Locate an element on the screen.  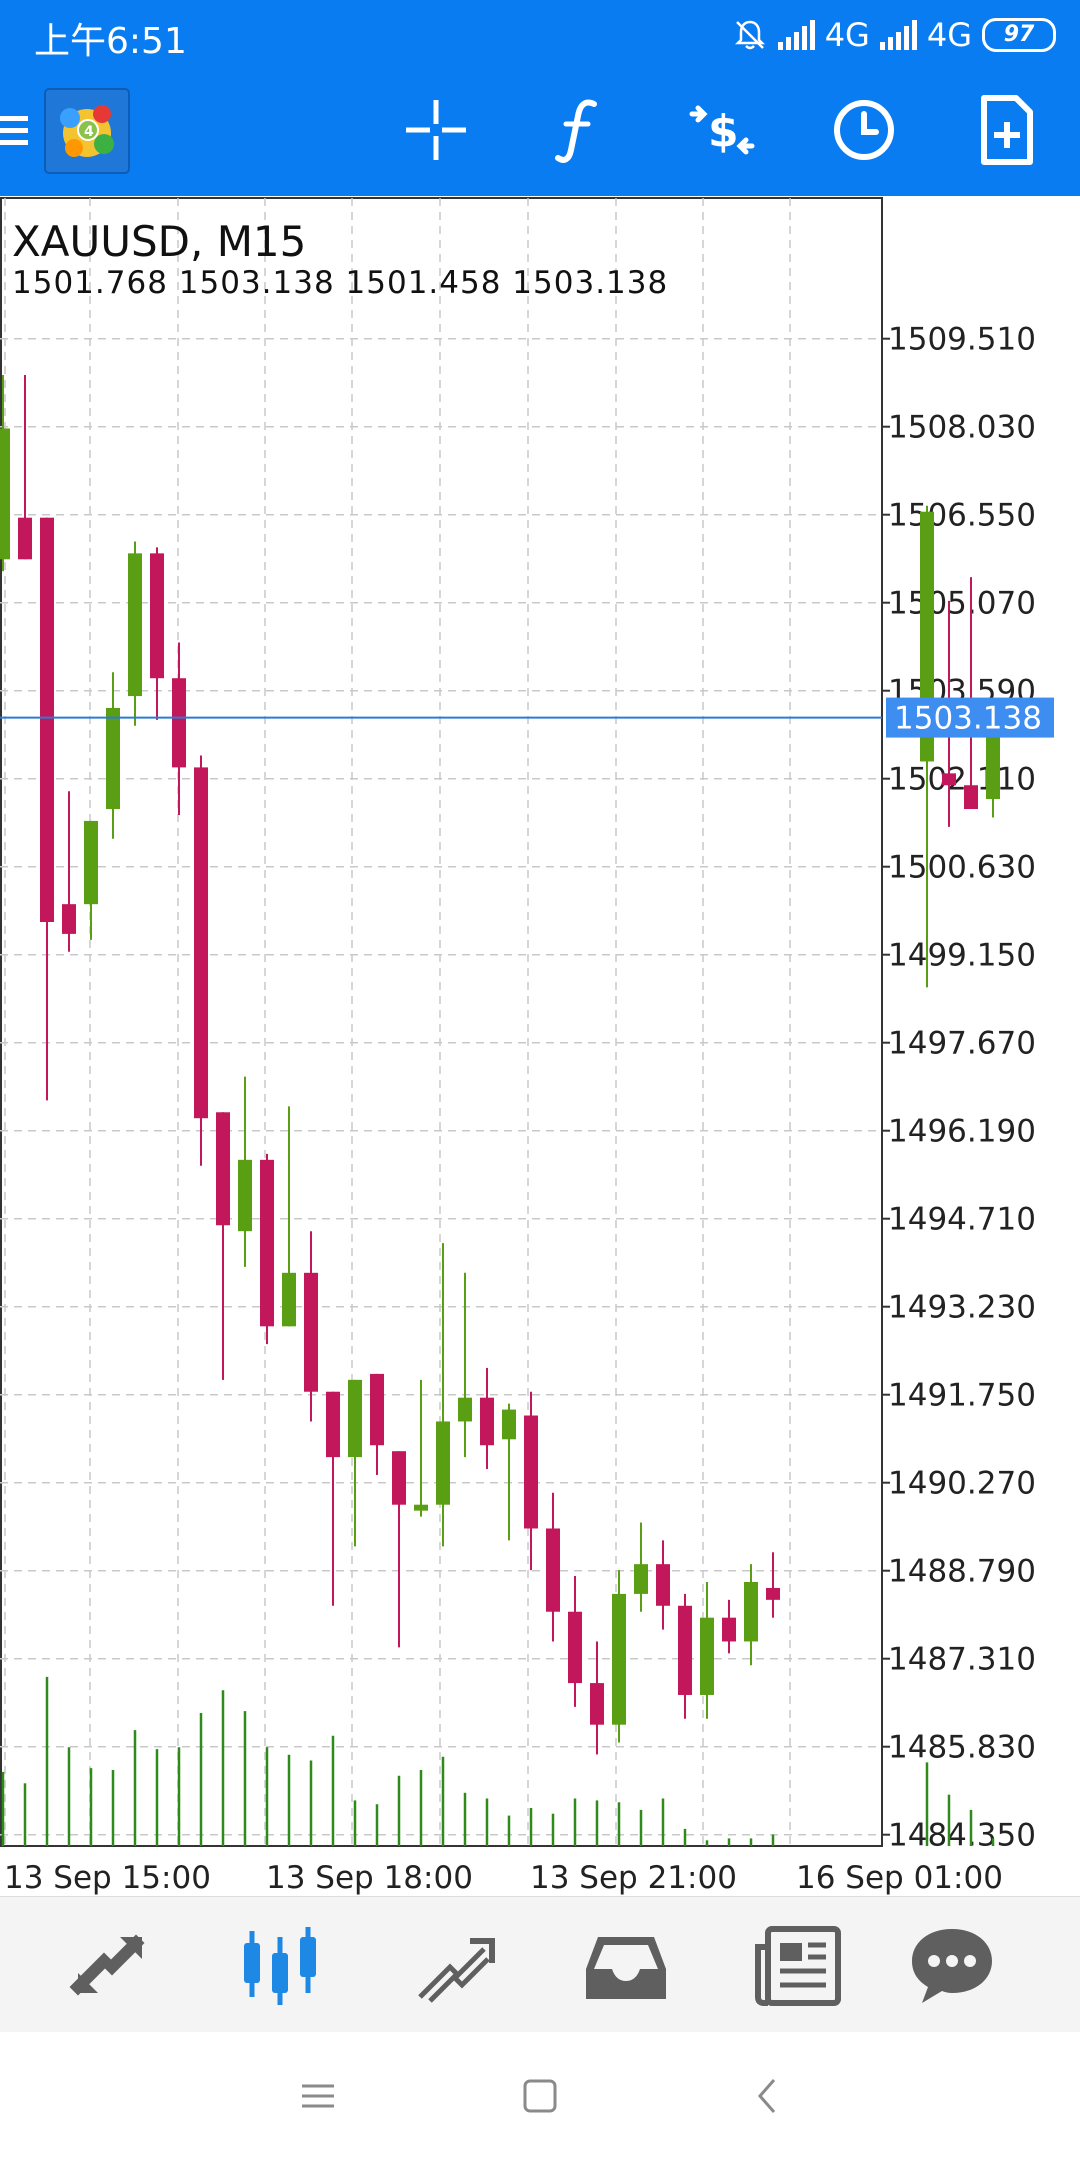
bottom-navigation is located at coordinates (540, 1964).